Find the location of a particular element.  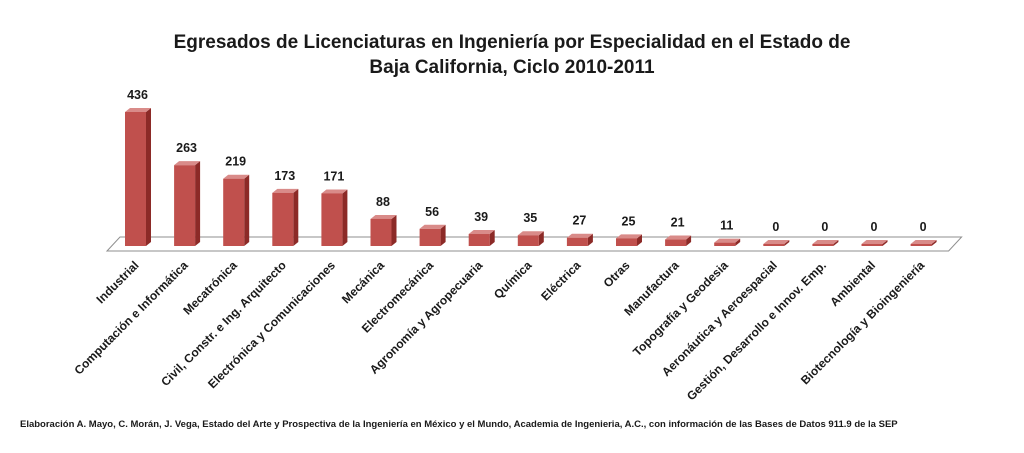

data-label-16: 0 is located at coordinates (874, 227).